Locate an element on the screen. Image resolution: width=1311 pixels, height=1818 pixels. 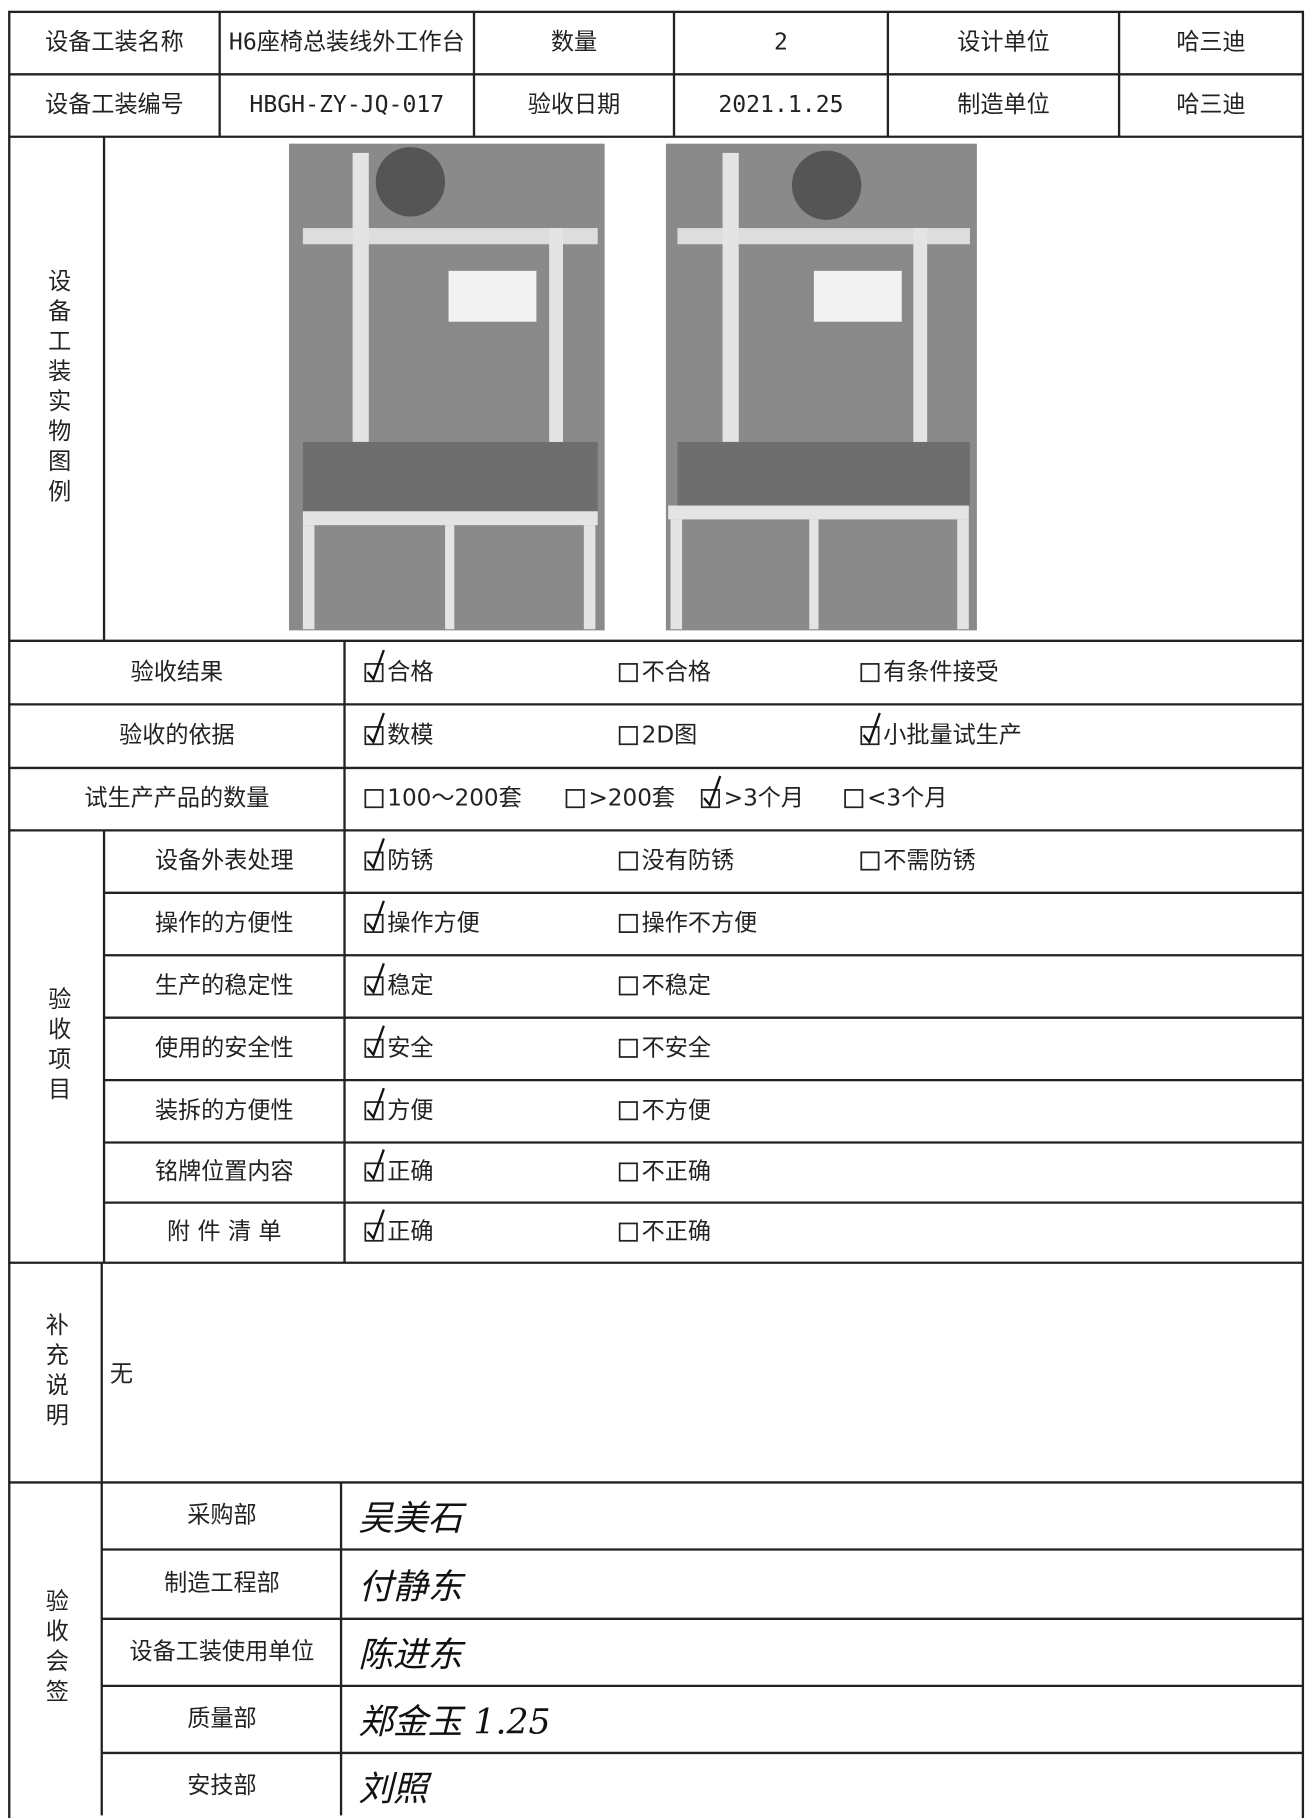
row-label: 验收的依据 is located at coordinates (177, 736).